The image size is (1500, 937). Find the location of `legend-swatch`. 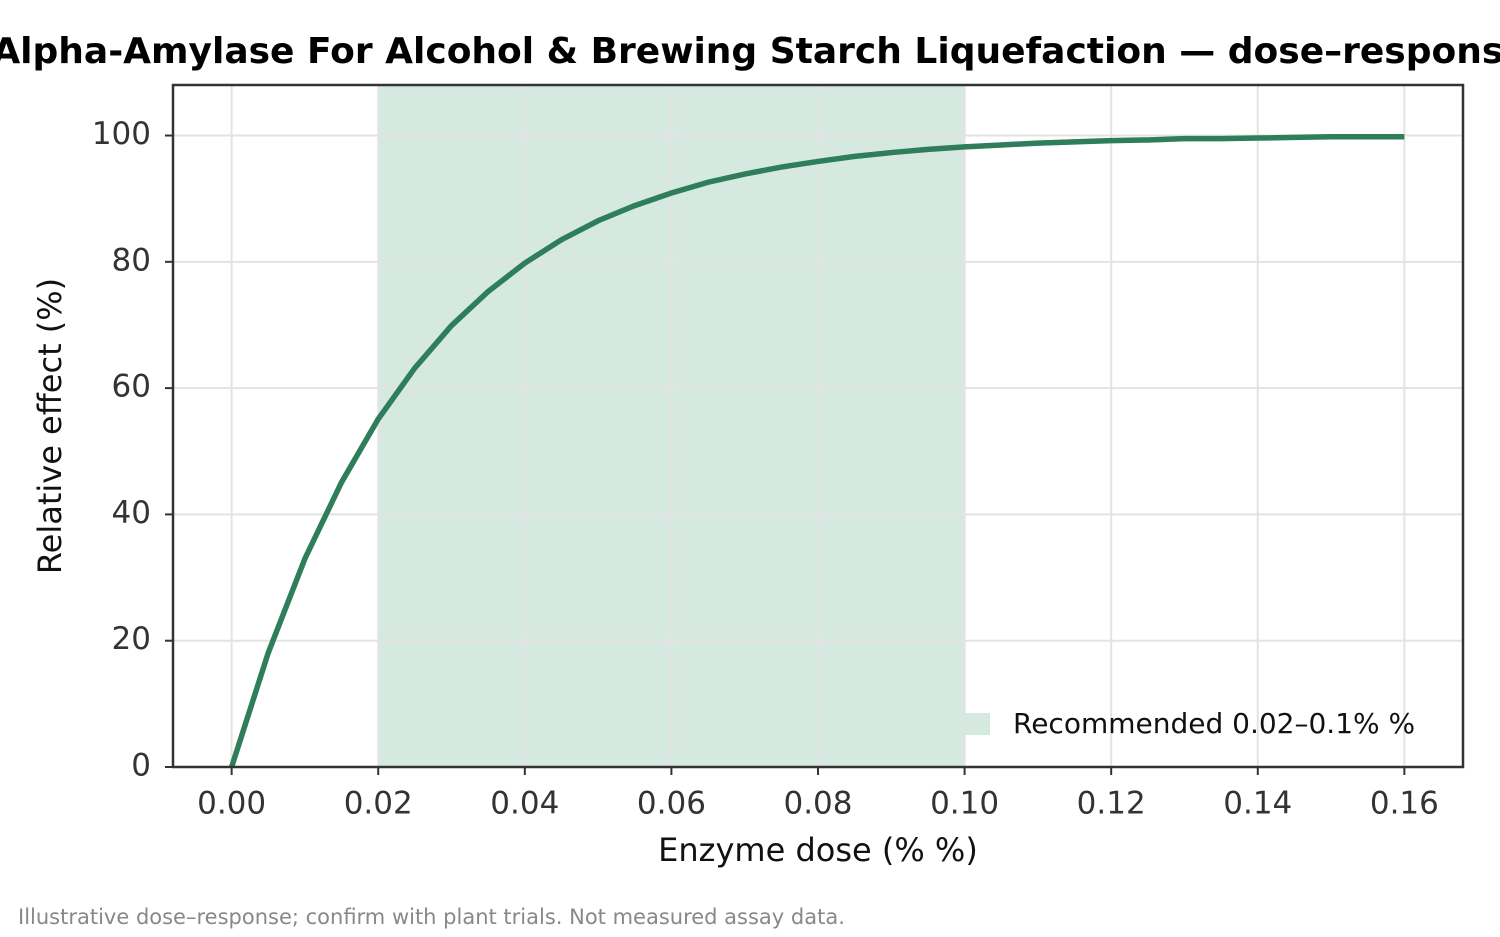

legend-swatch is located at coordinates (961, 724).